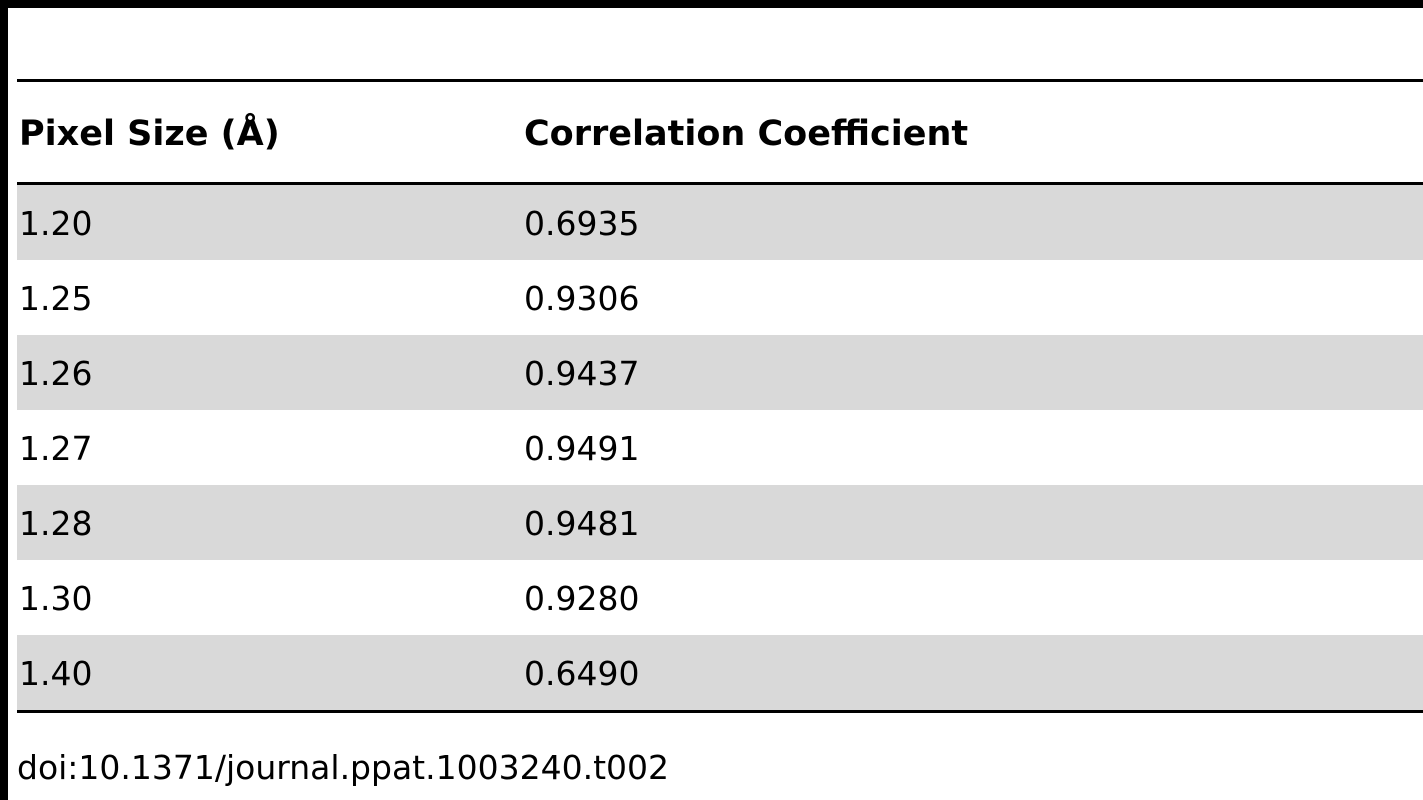  I want to click on column-header-pixel-size: Pixel Size (Å), so click(149, 134).